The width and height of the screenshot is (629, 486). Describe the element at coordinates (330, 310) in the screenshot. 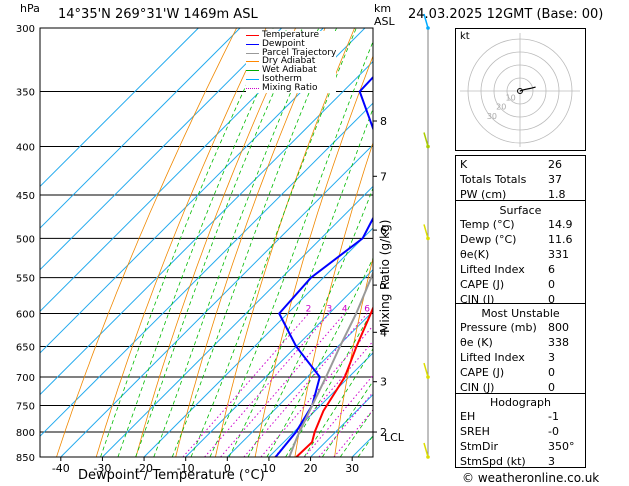

I see `mixing-ratio-label: 3` at that location.